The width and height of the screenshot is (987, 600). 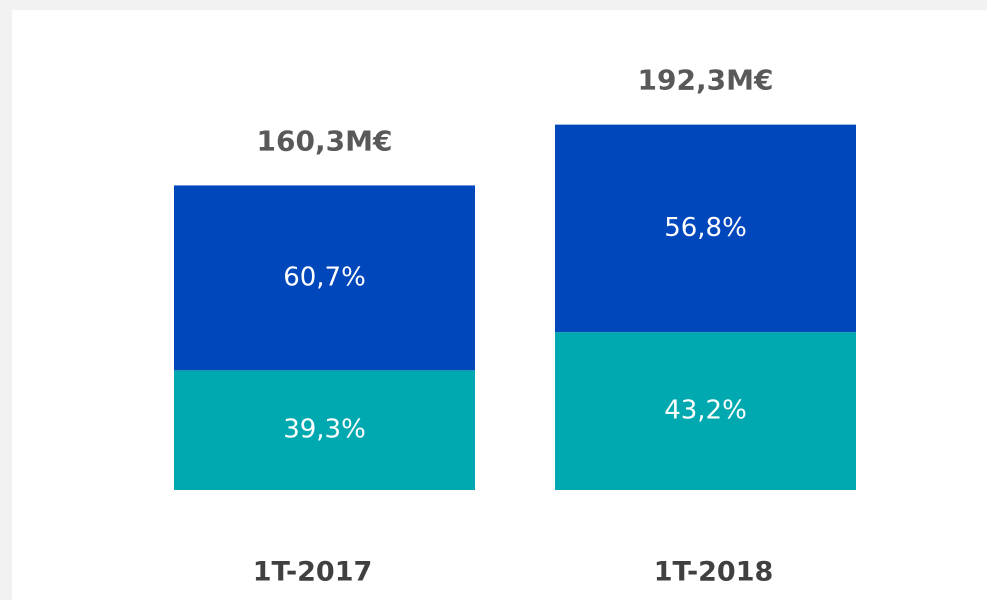 I want to click on total-label: 160,3M€, so click(x=325, y=140).